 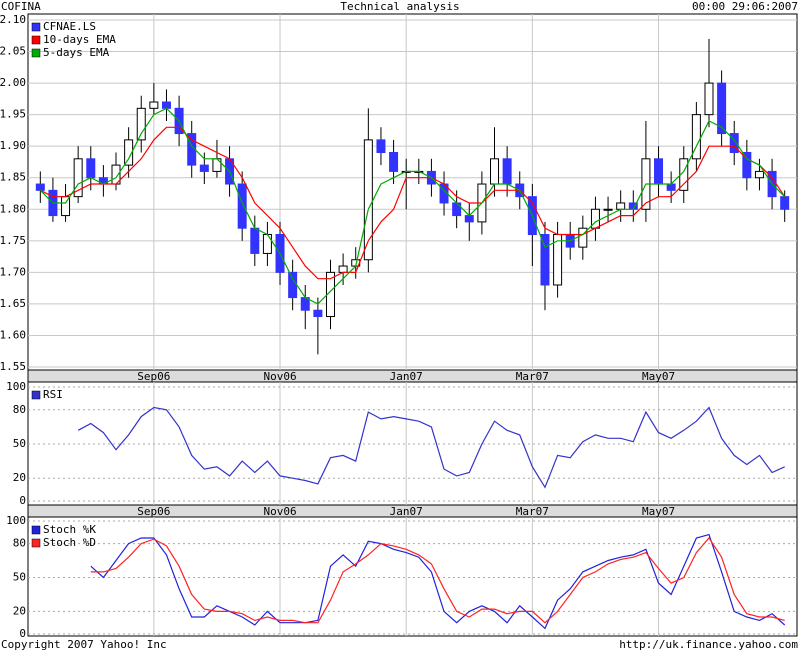 I want to click on y-tick-label: 1.55, so click(x=13, y=366).